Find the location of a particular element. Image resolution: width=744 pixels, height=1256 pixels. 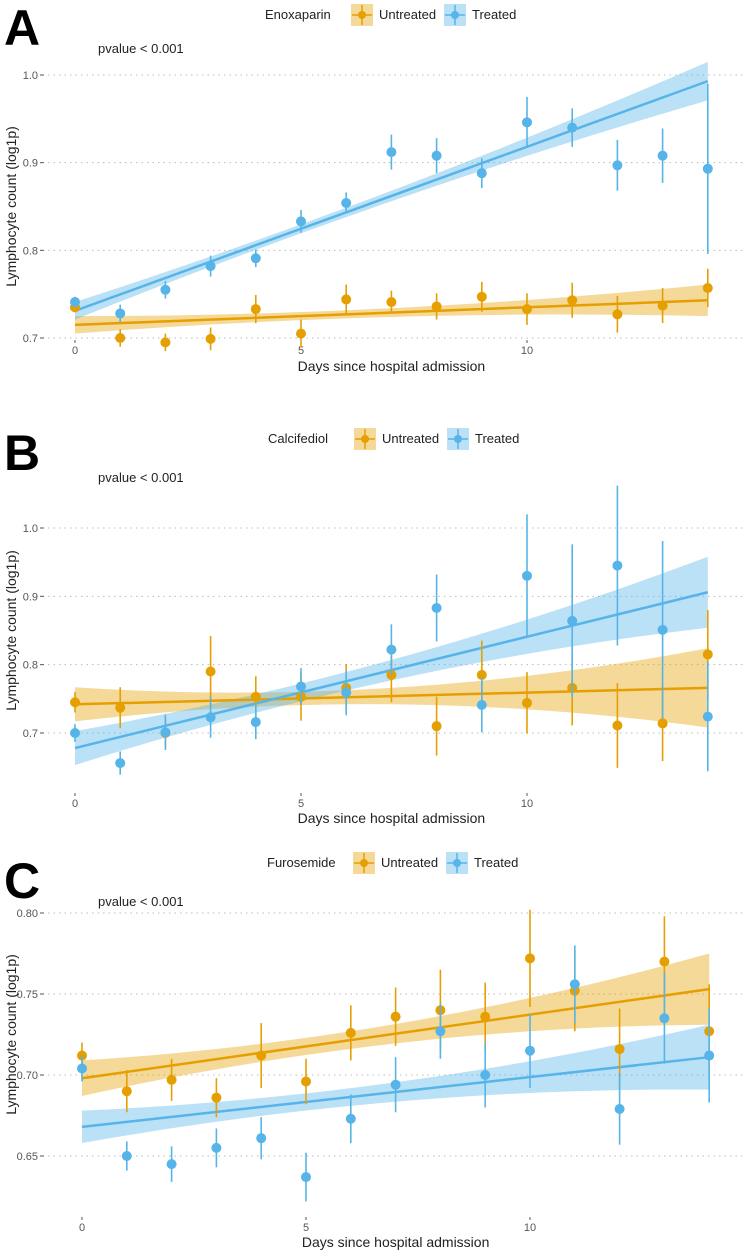

panel-letter: A is located at coordinates (22, 28).